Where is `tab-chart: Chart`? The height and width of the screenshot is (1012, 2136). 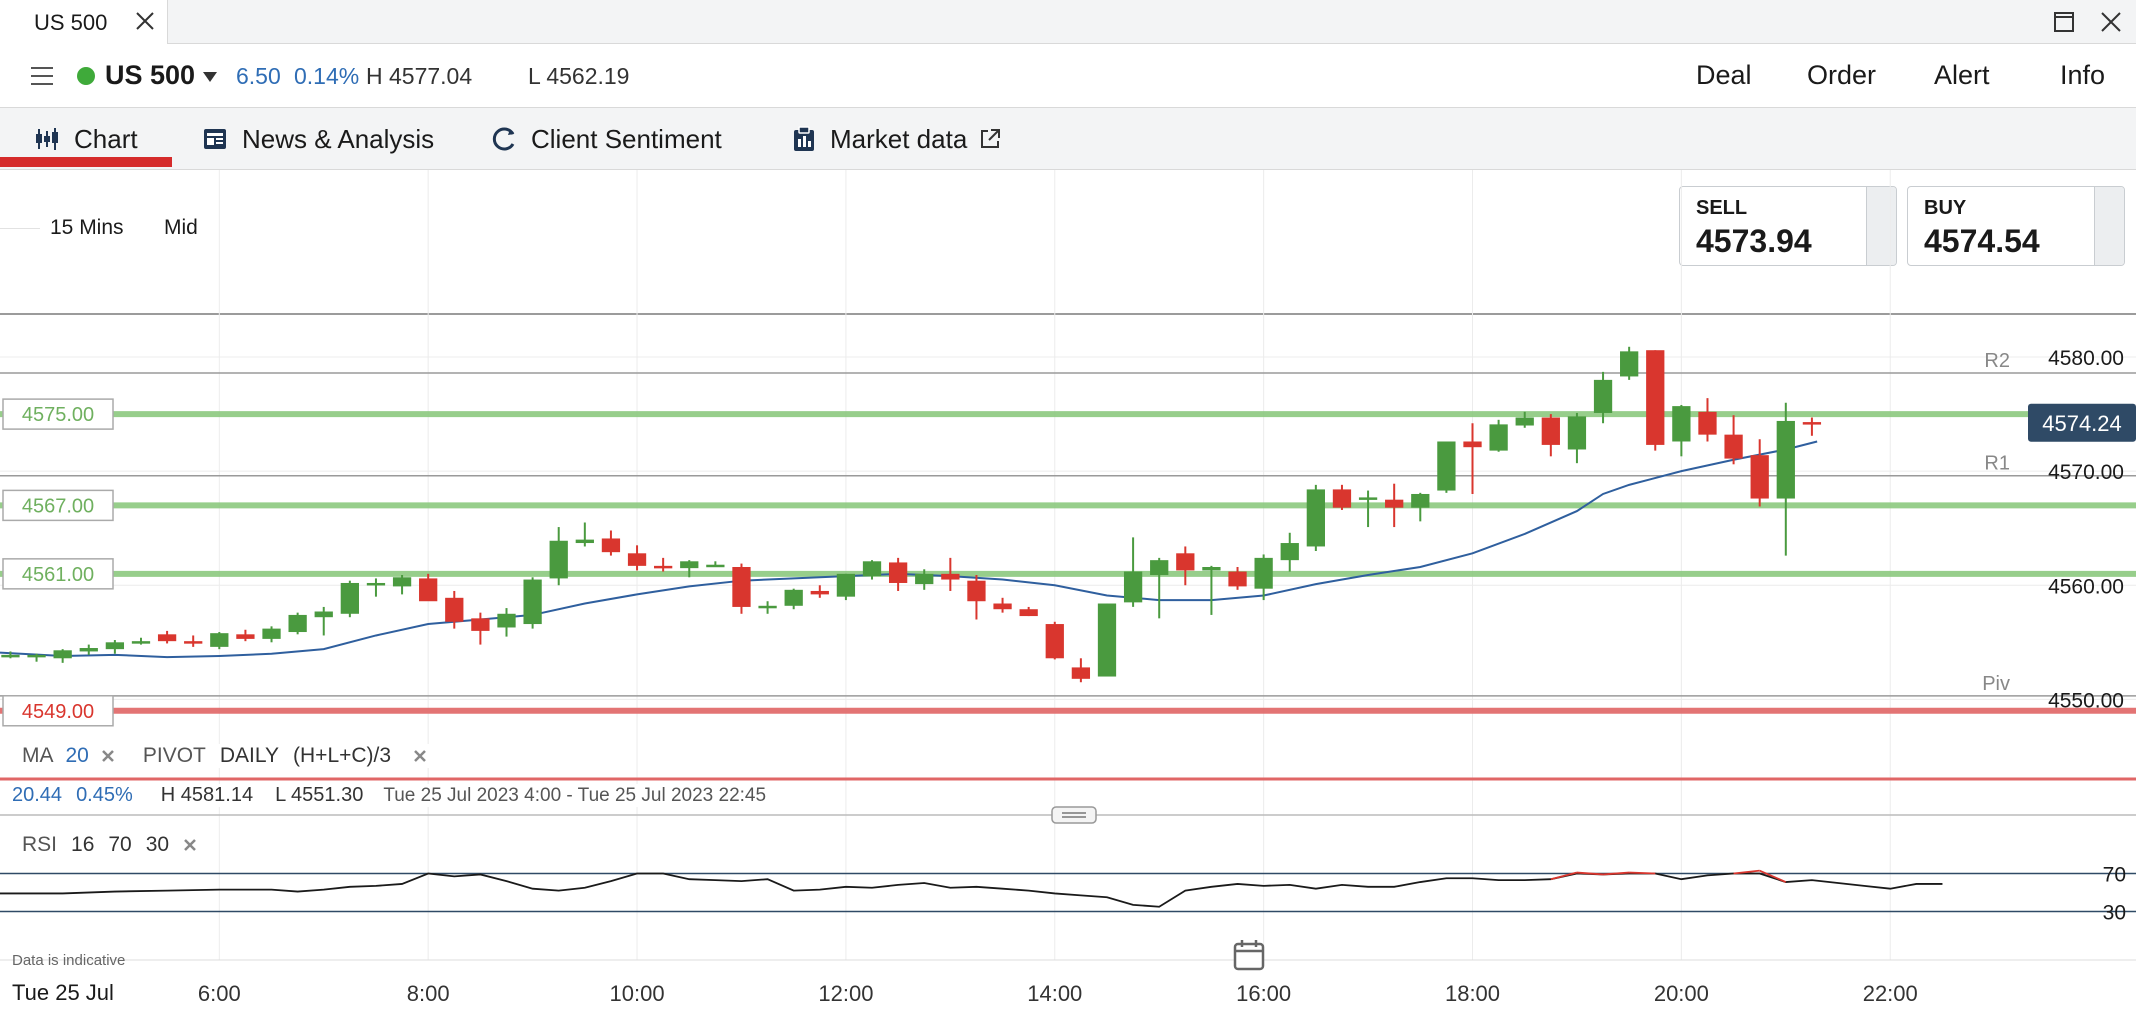 tab-chart: Chart is located at coordinates (86, 139).